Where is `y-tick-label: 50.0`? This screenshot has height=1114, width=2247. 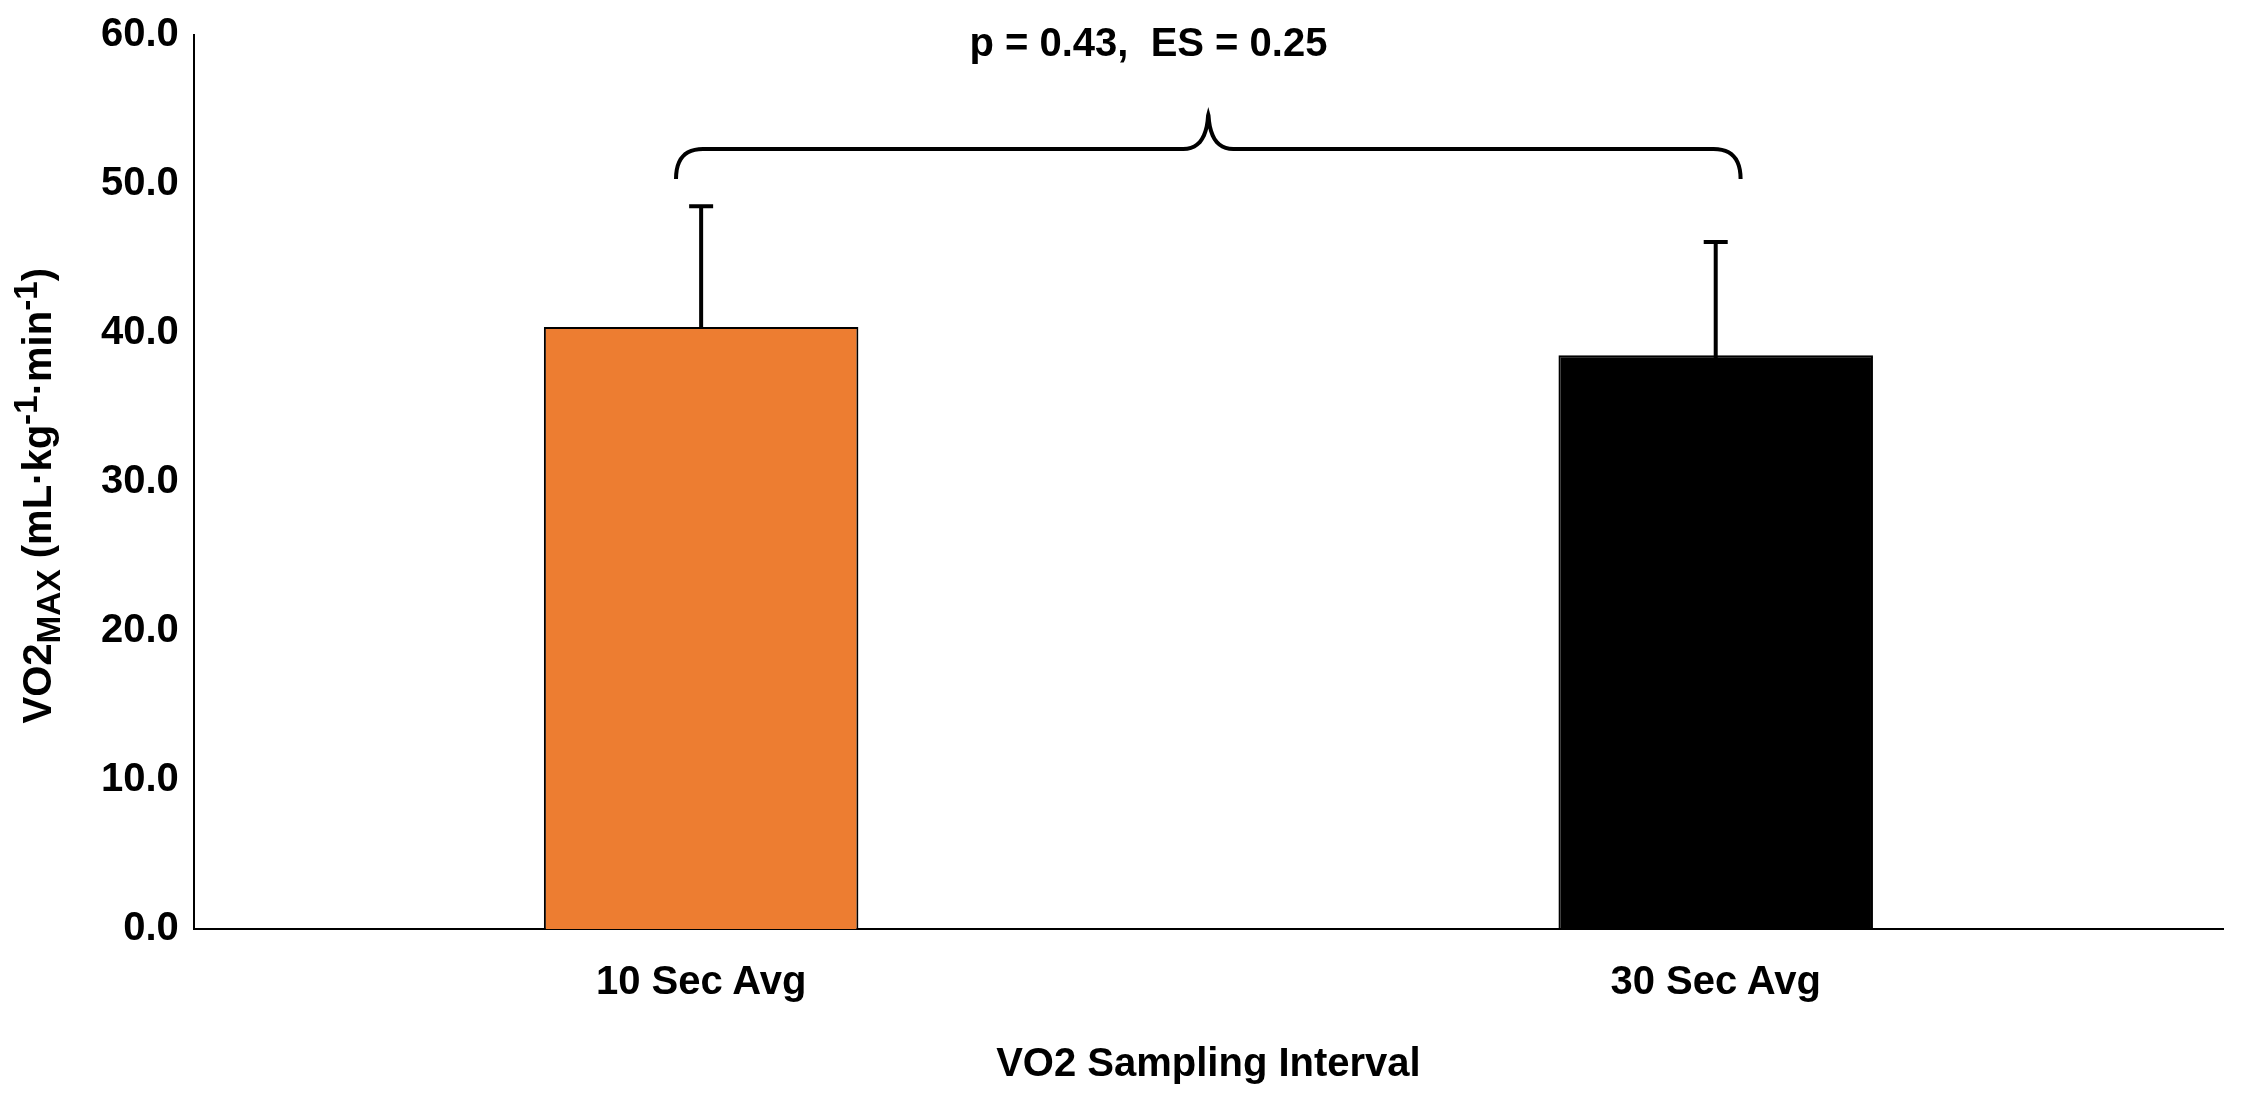
y-tick-label: 50.0 is located at coordinates (139, 181).